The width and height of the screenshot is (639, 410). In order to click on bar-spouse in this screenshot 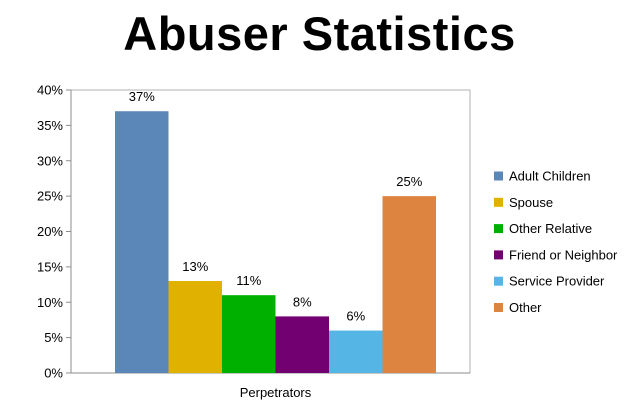, I will do `click(195, 327)`.